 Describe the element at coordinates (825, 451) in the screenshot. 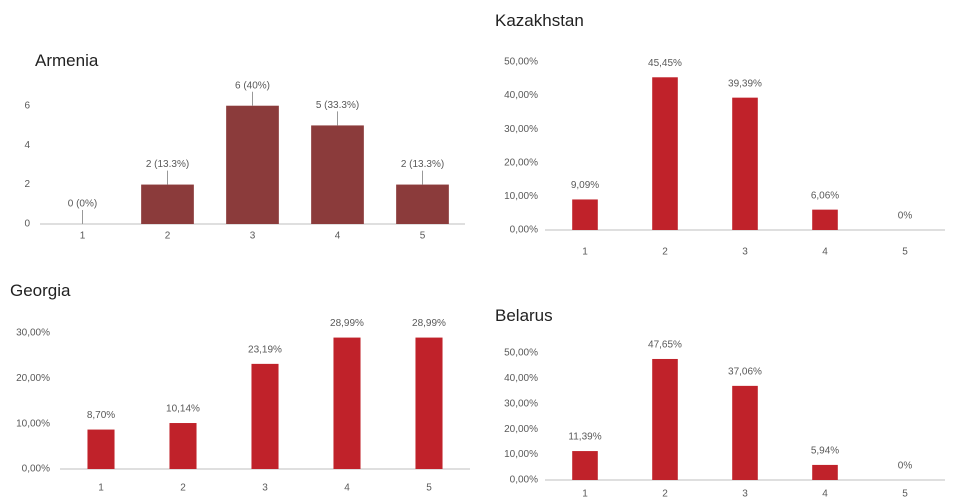

I see `value-label: 5,94%` at that location.